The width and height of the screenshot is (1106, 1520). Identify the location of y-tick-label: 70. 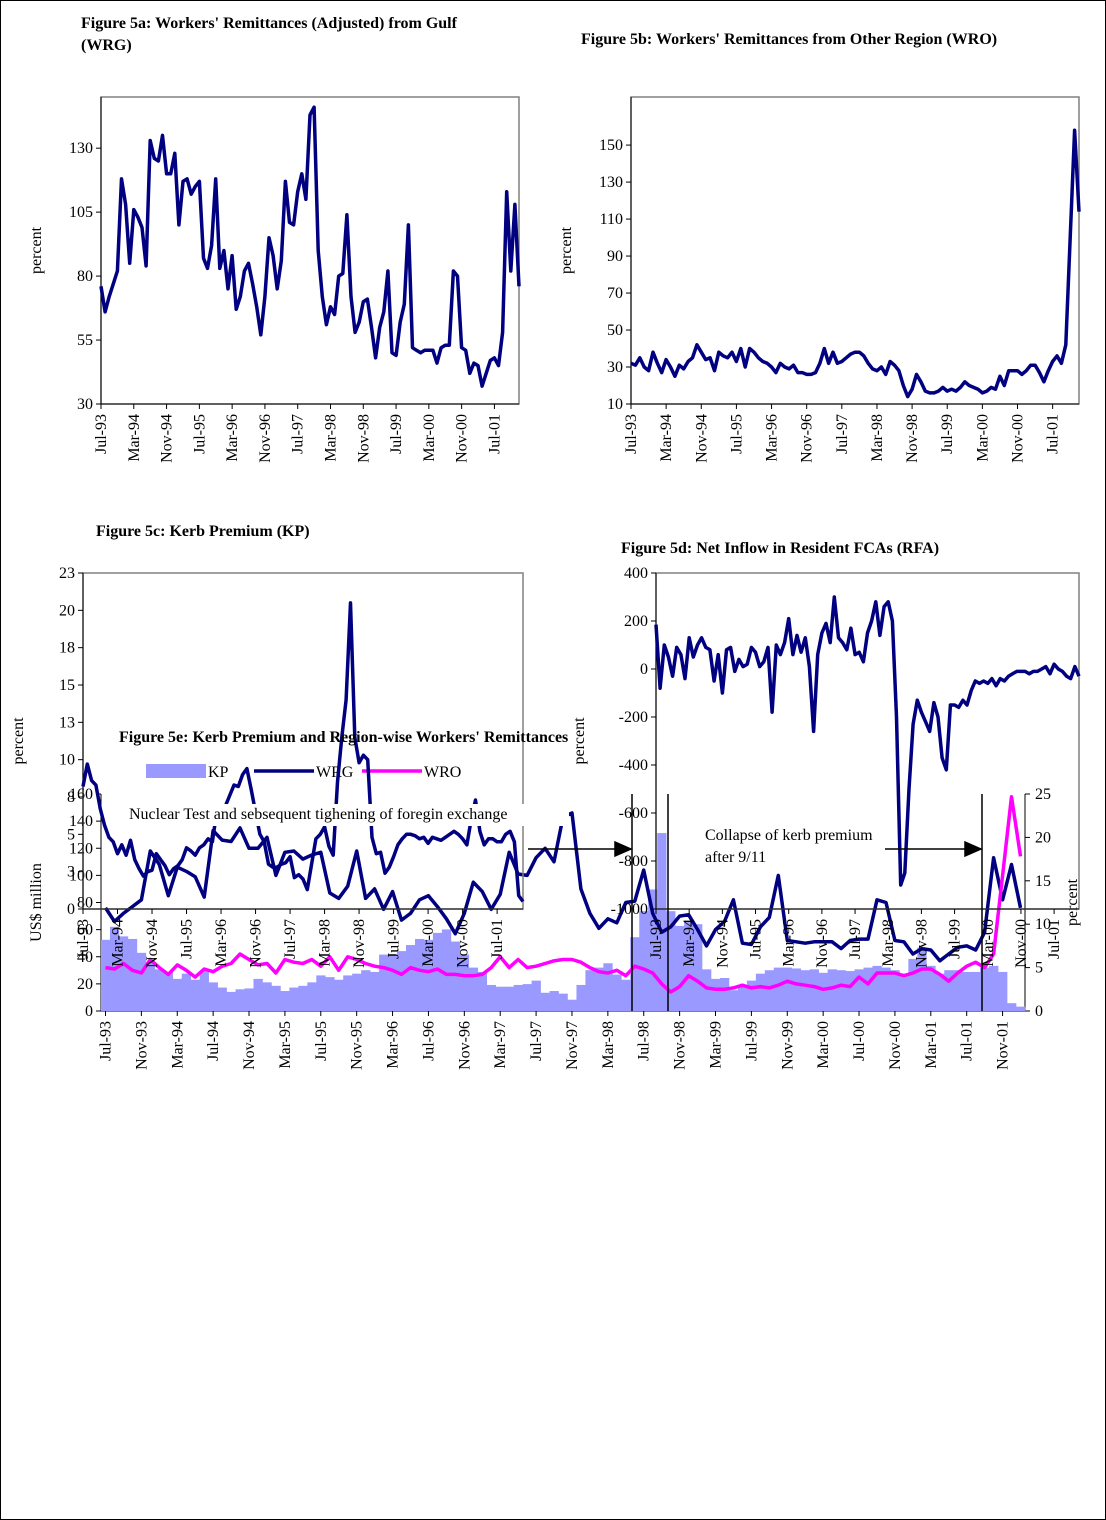
(615, 293).